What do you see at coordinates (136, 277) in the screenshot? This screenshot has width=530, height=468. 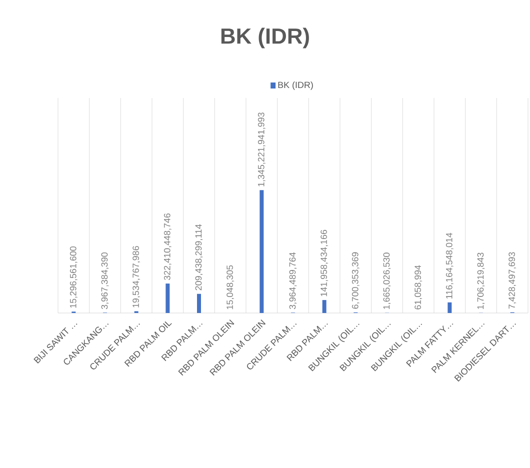 I see `data-label: 19,534,767,986` at bounding box center [136, 277].